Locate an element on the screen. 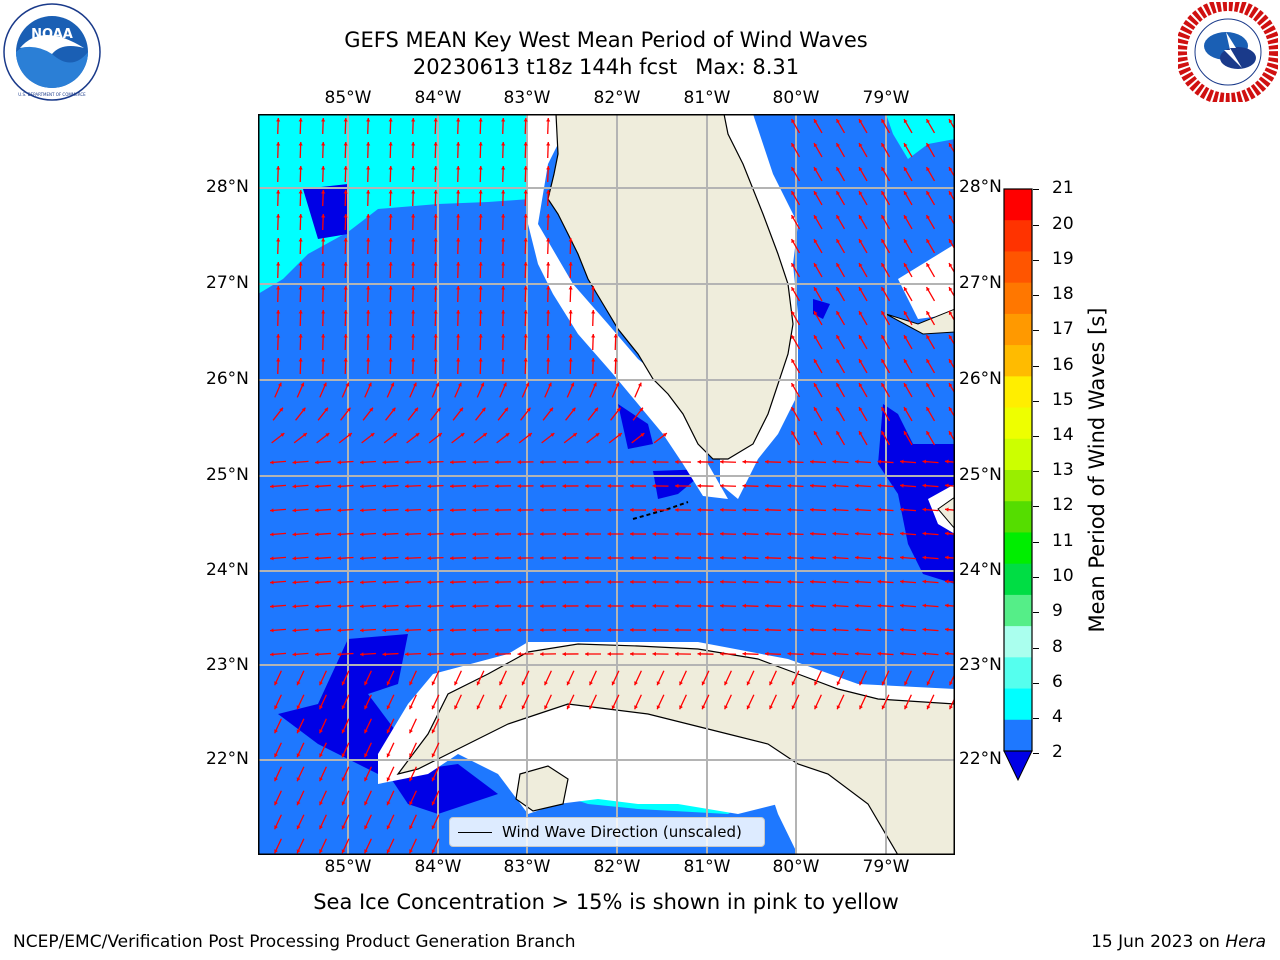 Image resolution: width=1280 pixels, height=960 pixels. colorbar-band is located at coordinates (1018, 517).